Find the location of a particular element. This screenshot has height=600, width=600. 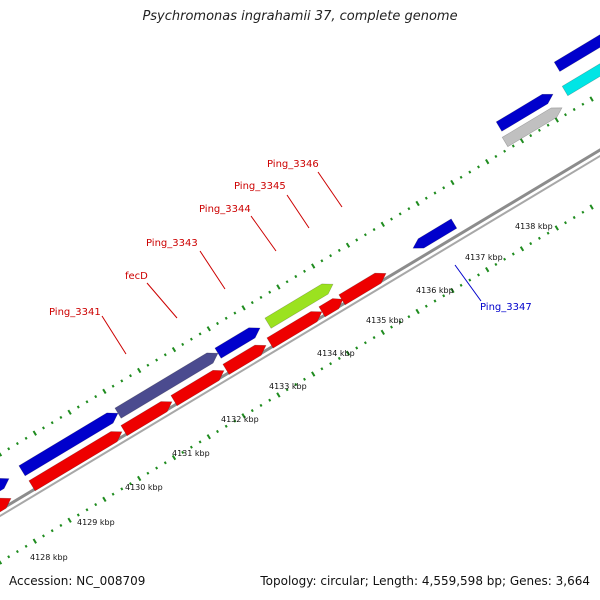

gene-right-cyan is located at coordinates (580, 80).